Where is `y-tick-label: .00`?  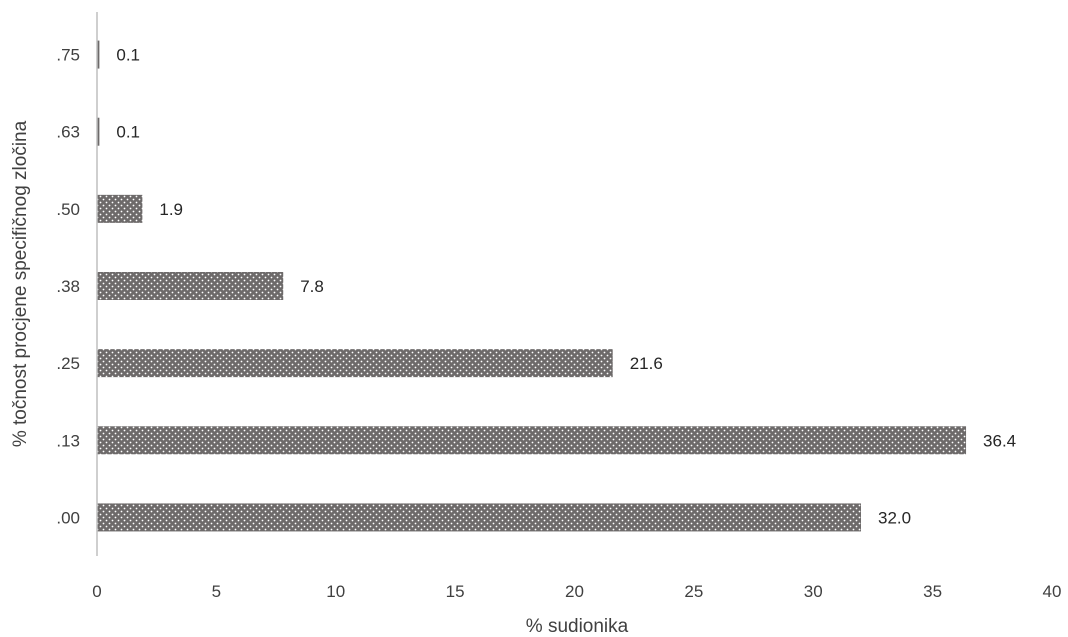 y-tick-label: .00 is located at coordinates (68, 517).